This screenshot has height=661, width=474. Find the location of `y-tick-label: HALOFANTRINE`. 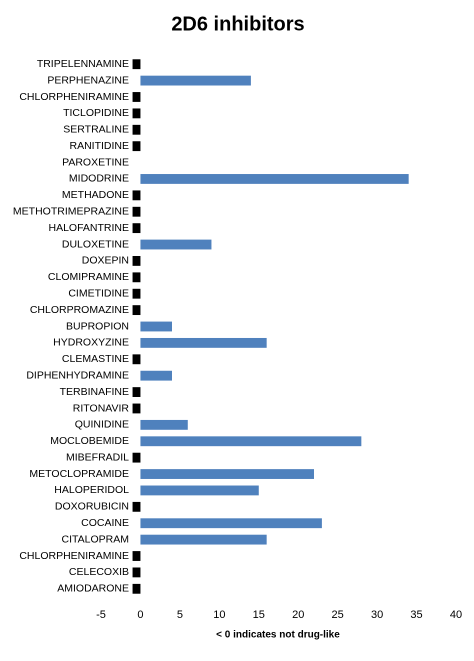

y-tick-label: HALOFANTRINE is located at coordinates (88, 228).